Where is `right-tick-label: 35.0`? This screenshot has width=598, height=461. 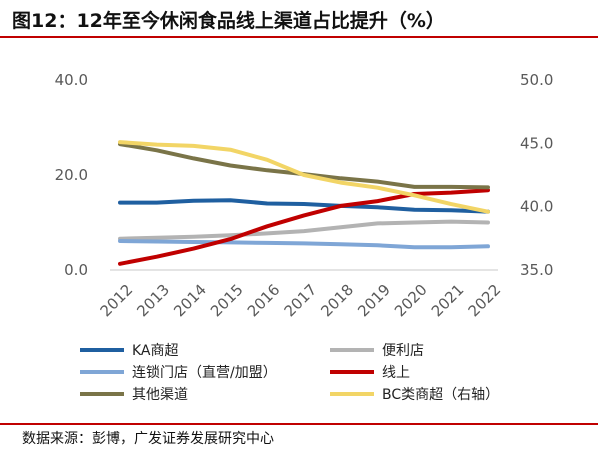 right-tick-label: 35.0 is located at coordinates (536, 270).